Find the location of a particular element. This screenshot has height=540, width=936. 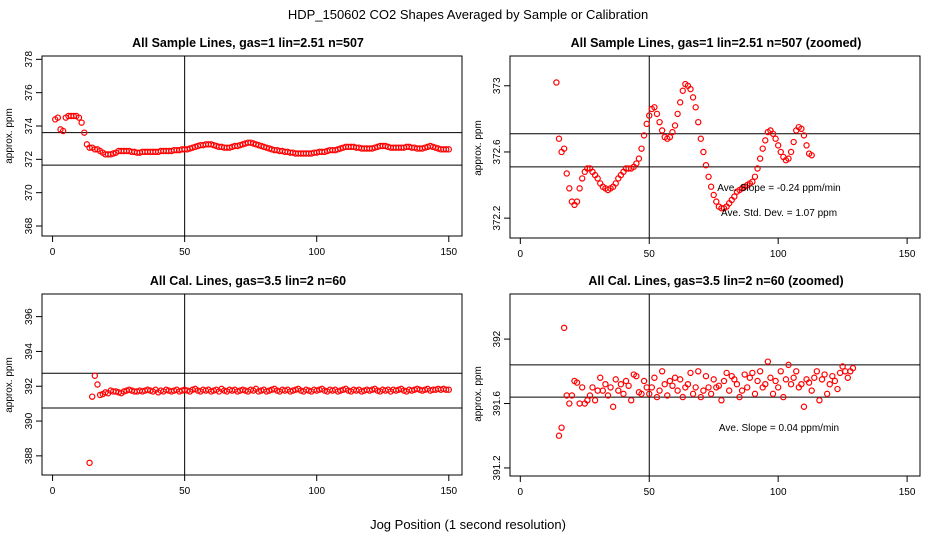

y-tick-label: 368 is located at coordinates (29, 225).